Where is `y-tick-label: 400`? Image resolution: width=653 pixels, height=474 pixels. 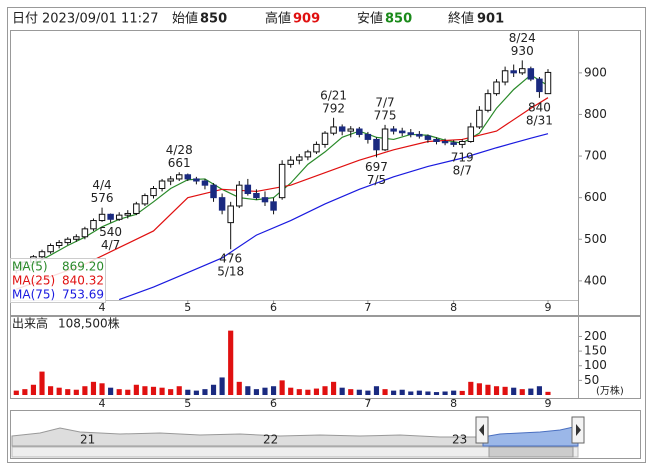
y-tick-label: 400 is located at coordinates (595, 280).